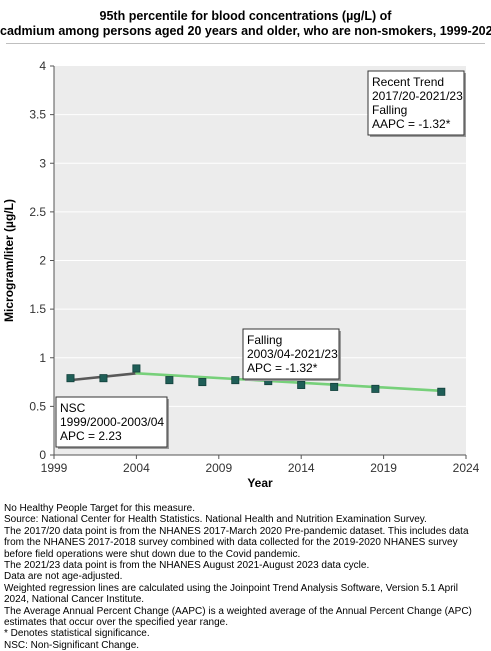 The height and width of the screenshot is (651, 491). Describe the element at coordinates (42, 455) in the screenshot. I see `y-tick-label: 0` at that location.